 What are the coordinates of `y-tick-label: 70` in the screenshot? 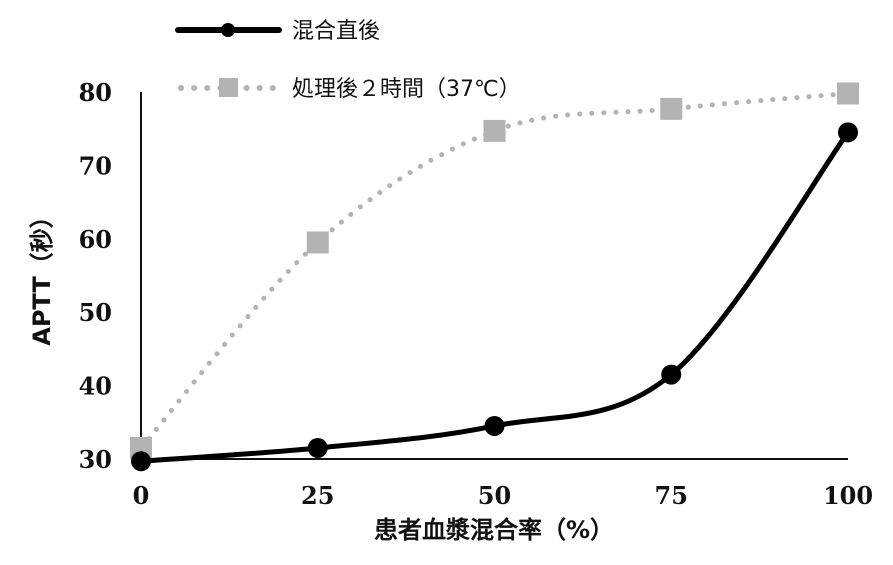 It's located at (95, 165).